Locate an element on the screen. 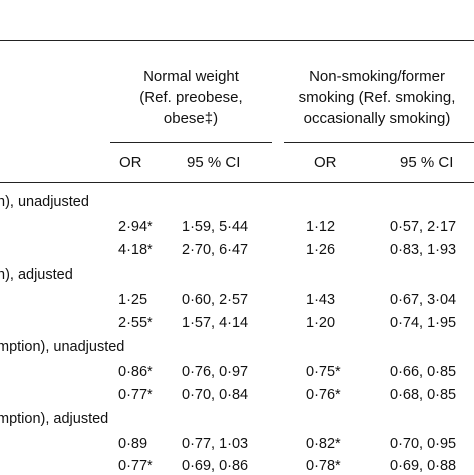 This screenshot has height=475, width=474. or-cell: 1·20 is located at coordinates (321, 323).